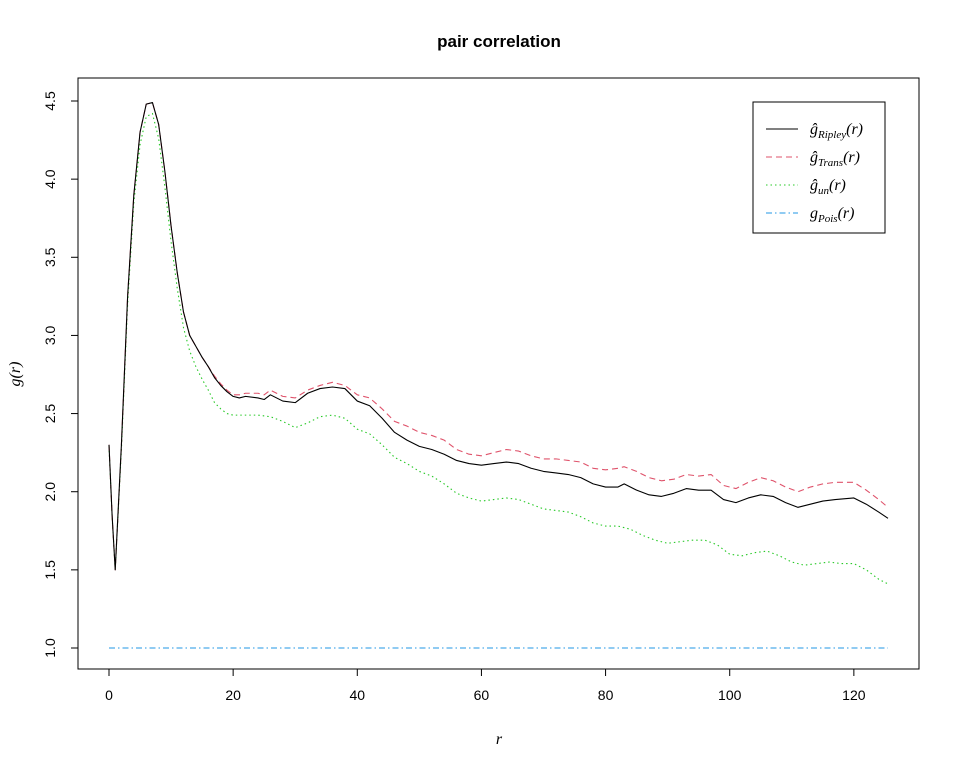 The image size is (960, 768). I want to click on y-tick-label: 4.0, so click(50, 179).